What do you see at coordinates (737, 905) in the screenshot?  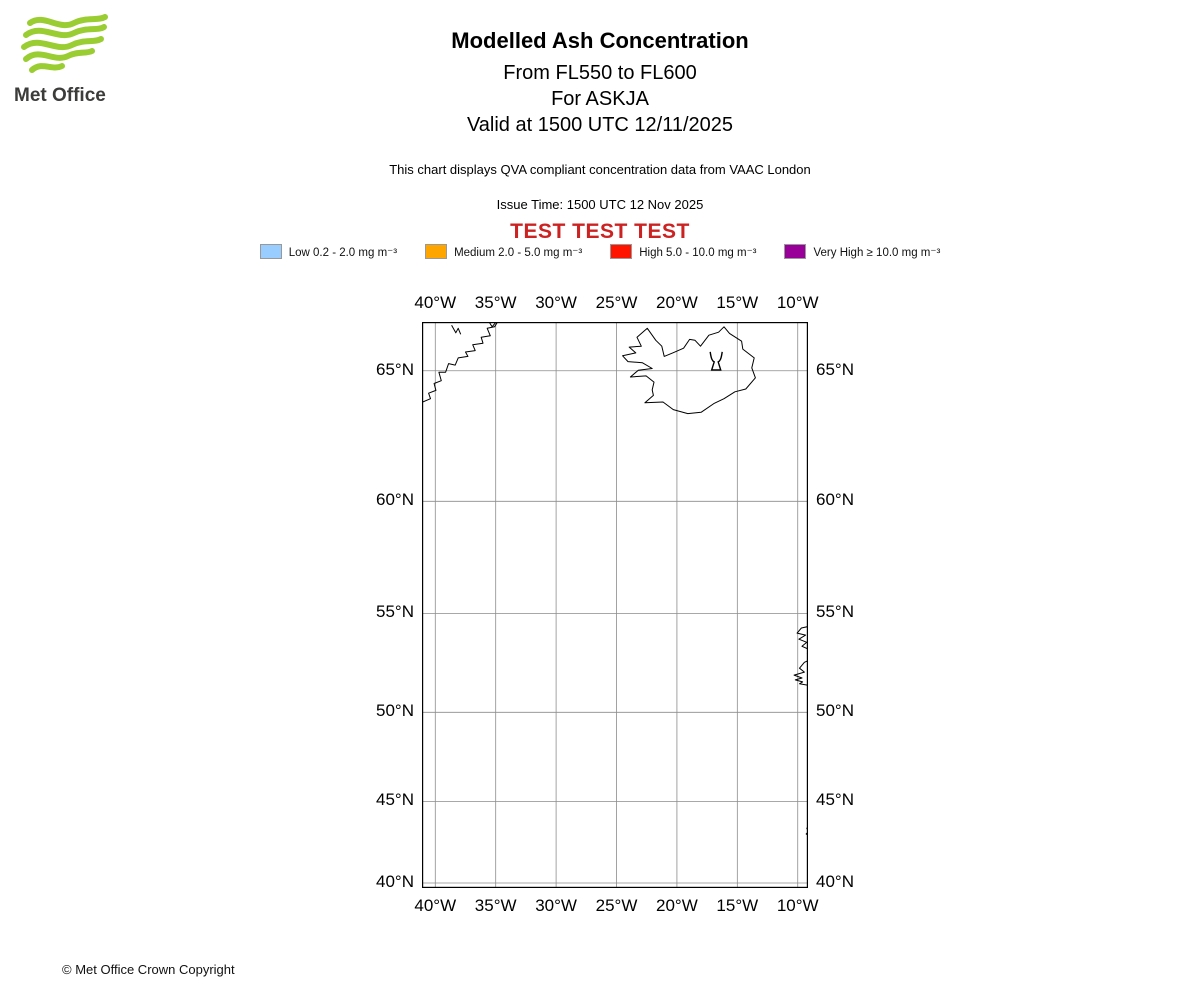 I see `lon-label-bottom: 15°W` at bounding box center [737, 905].